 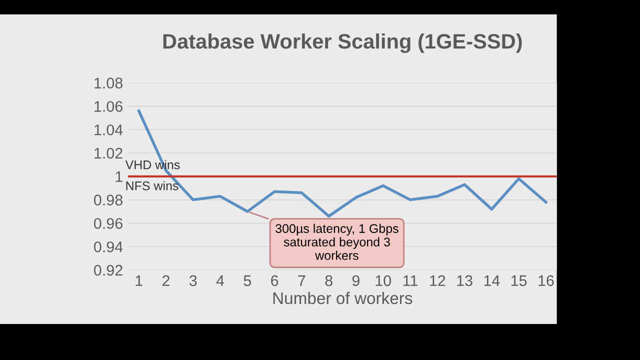 I want to click on x-tick-label: 4, so click(x=220, y=280).